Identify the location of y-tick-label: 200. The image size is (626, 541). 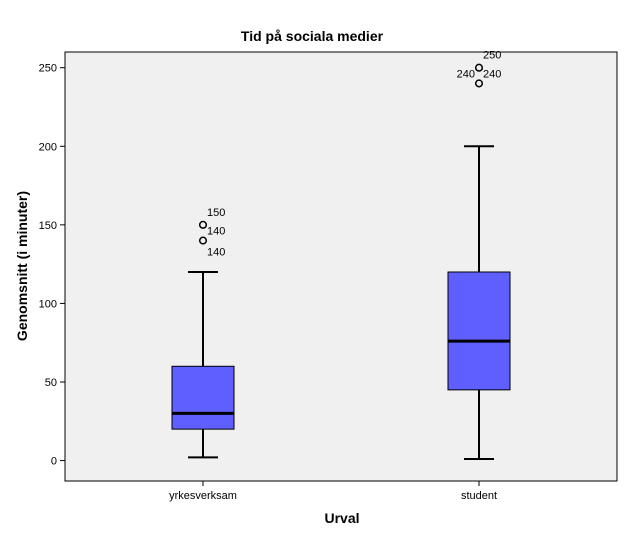
(48, 147).